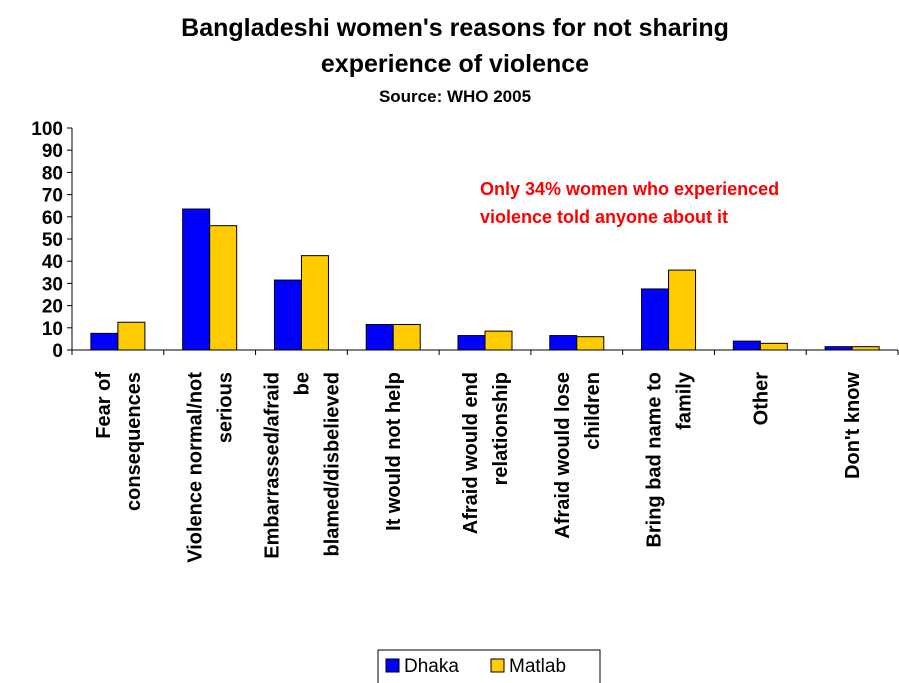 The width and height of the screenshot is (899, 683). What do you see at coordinates (486, 453) in the screenshot?
I see `category-label-4: Afraid would end relationship` at bounding box center [486, 453].